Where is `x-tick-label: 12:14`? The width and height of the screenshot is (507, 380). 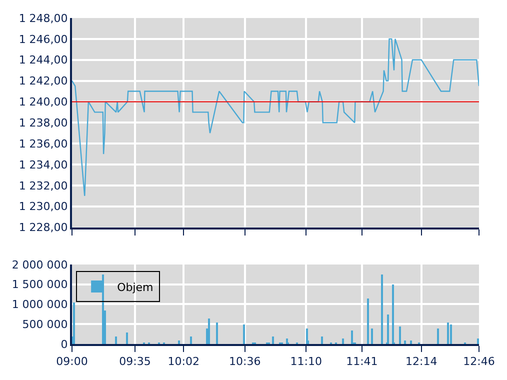
x-tick-label: 12:14 is located at coordinates (422, 361).